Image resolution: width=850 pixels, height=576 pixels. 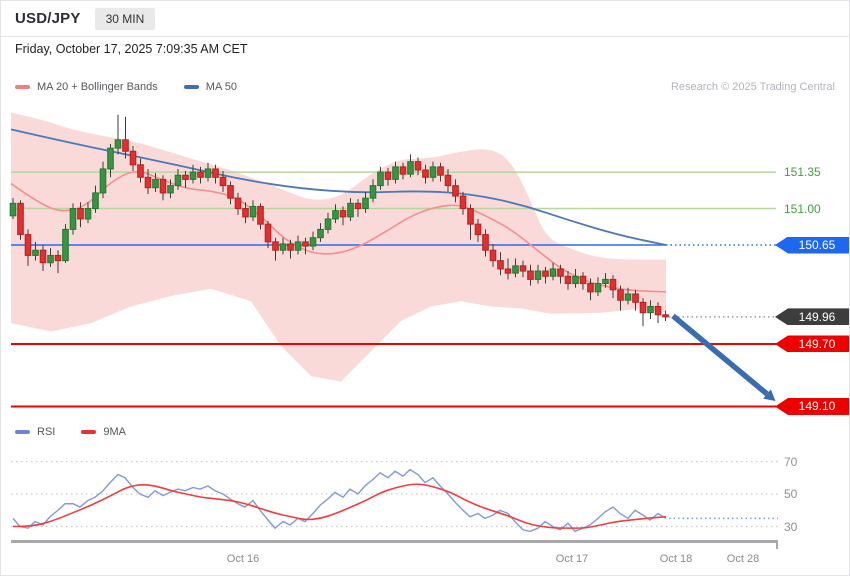 I want to click on rsi-tick-label: 30, so click(x=791, y=526).